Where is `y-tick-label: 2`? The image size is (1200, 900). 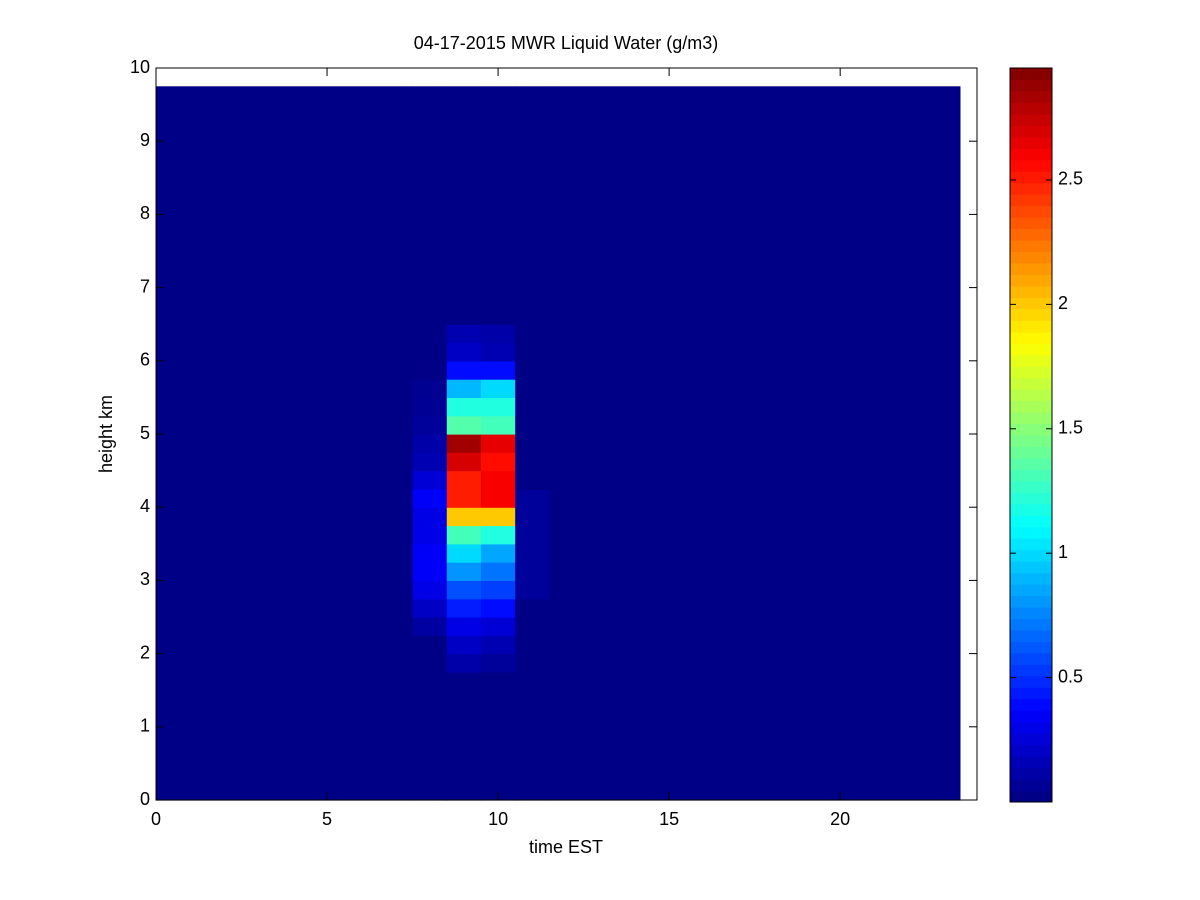 y-tick-label: 2 is located at coordinates (145, 652).